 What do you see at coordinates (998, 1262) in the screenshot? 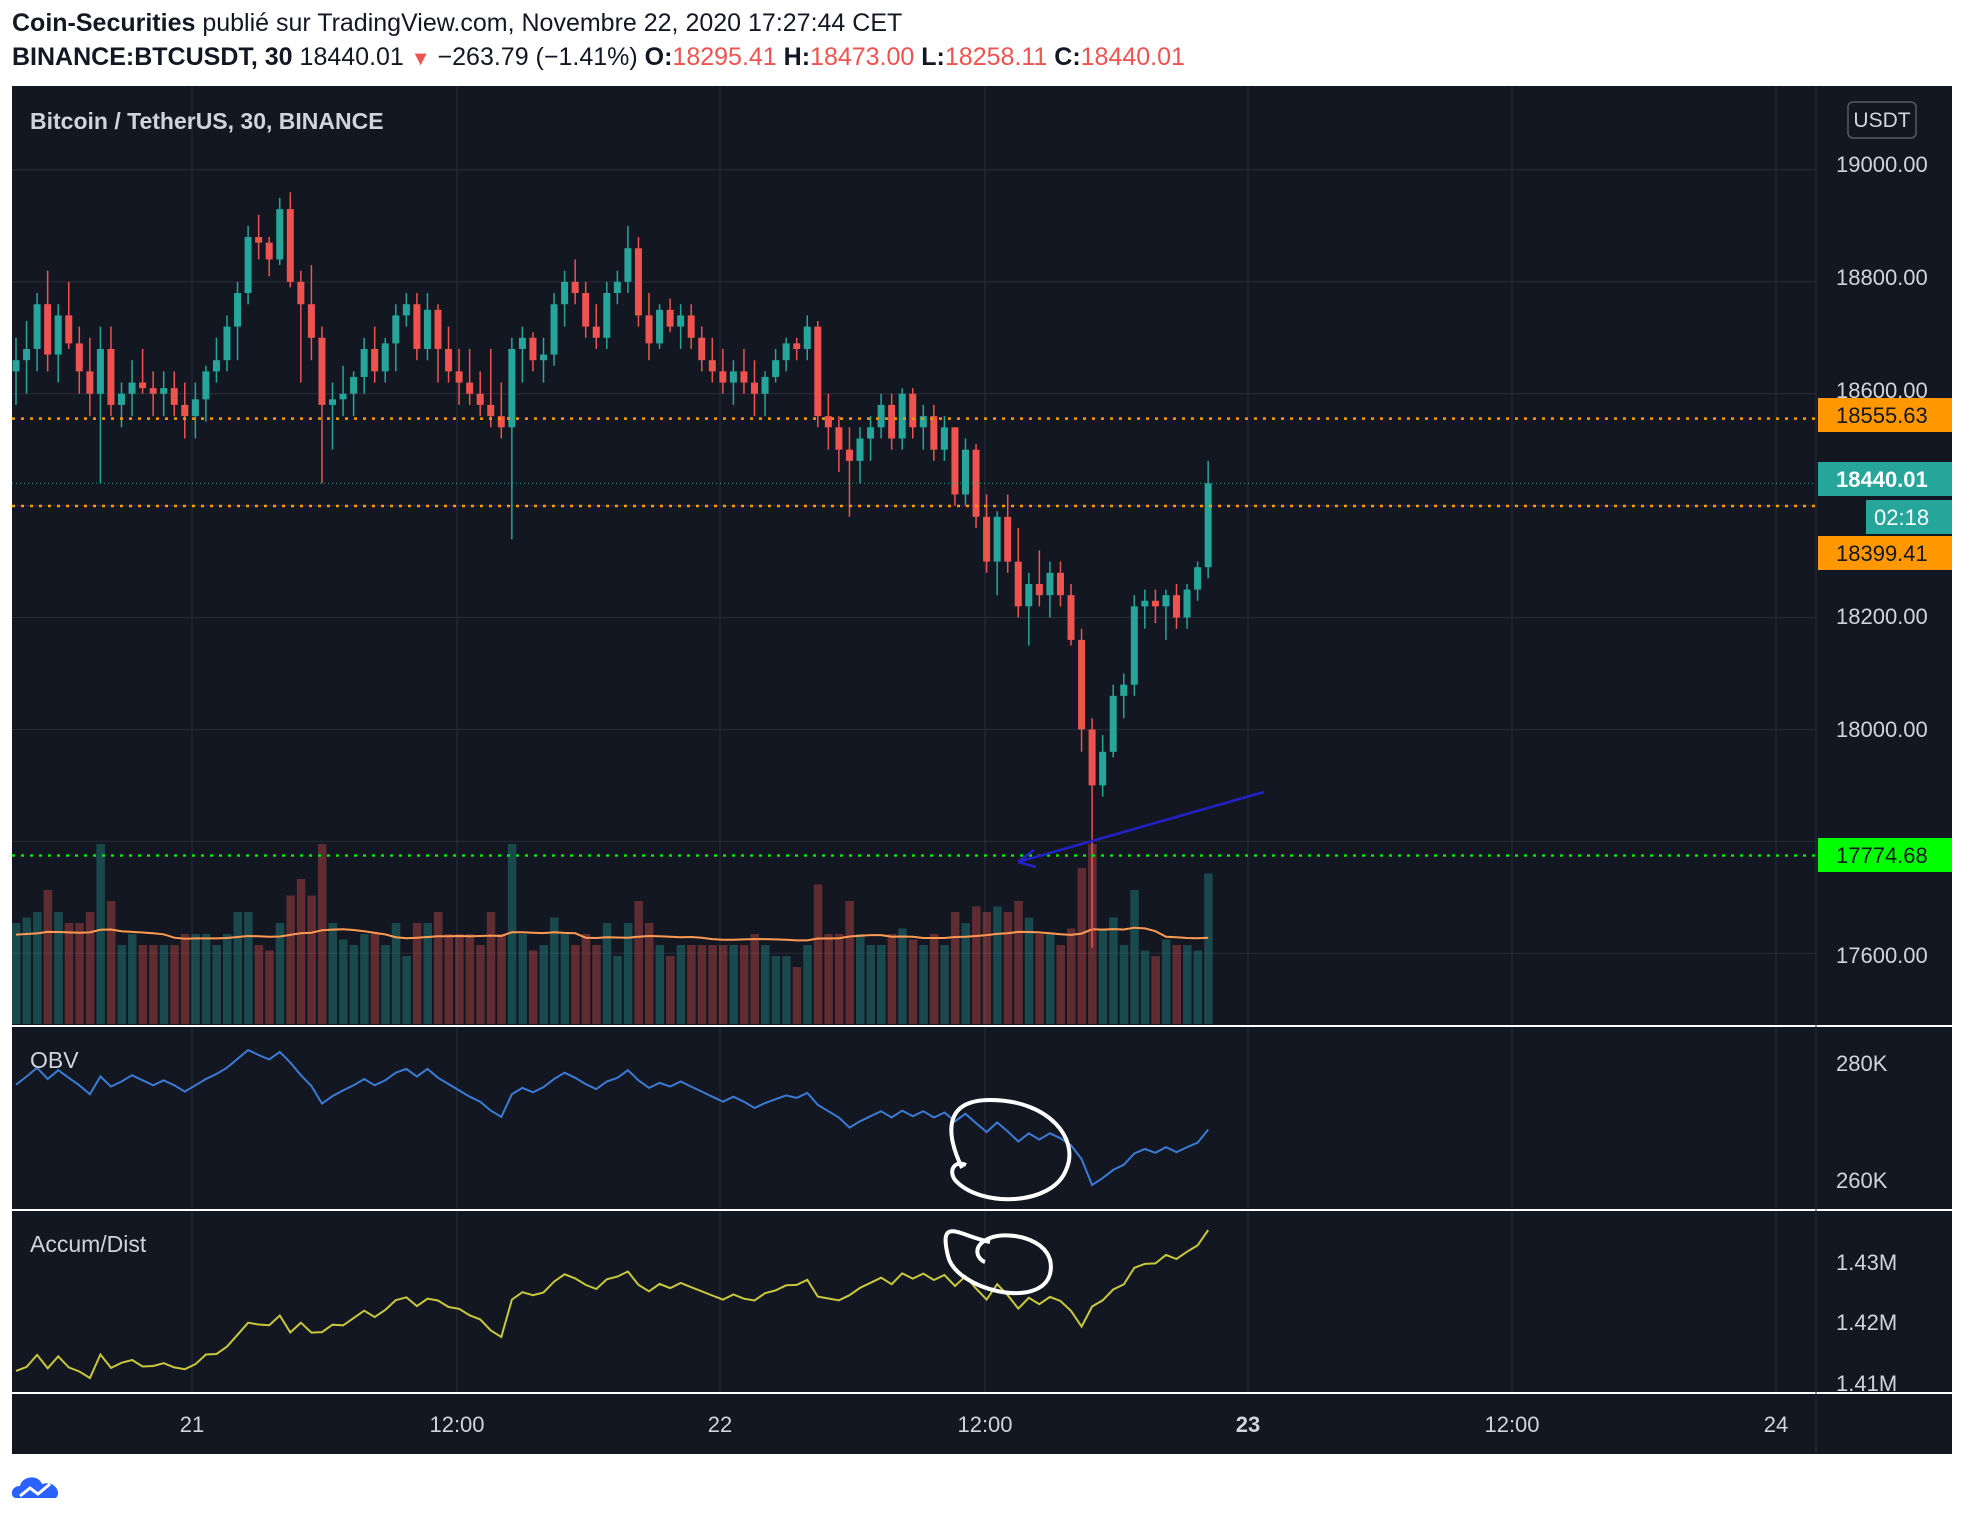
I see `annotation-circle-ad` at bounding box center [998, 1262].